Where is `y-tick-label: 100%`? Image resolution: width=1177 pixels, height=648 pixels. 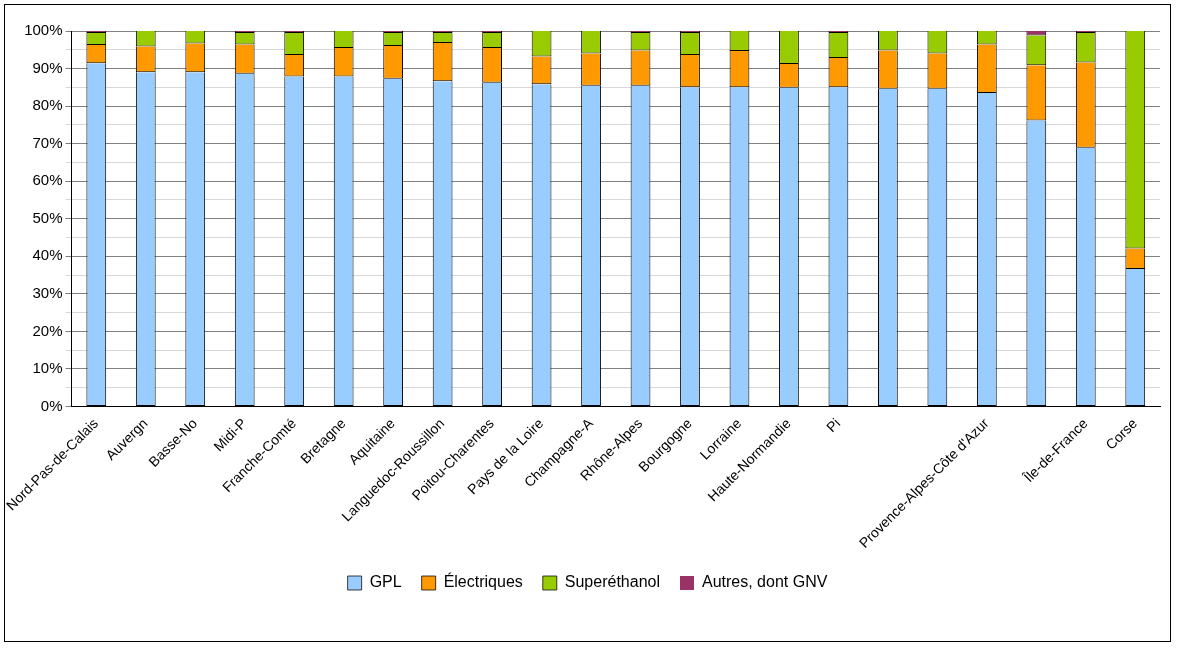
y-tick-label: 100% is located at coordinates (43, 30).